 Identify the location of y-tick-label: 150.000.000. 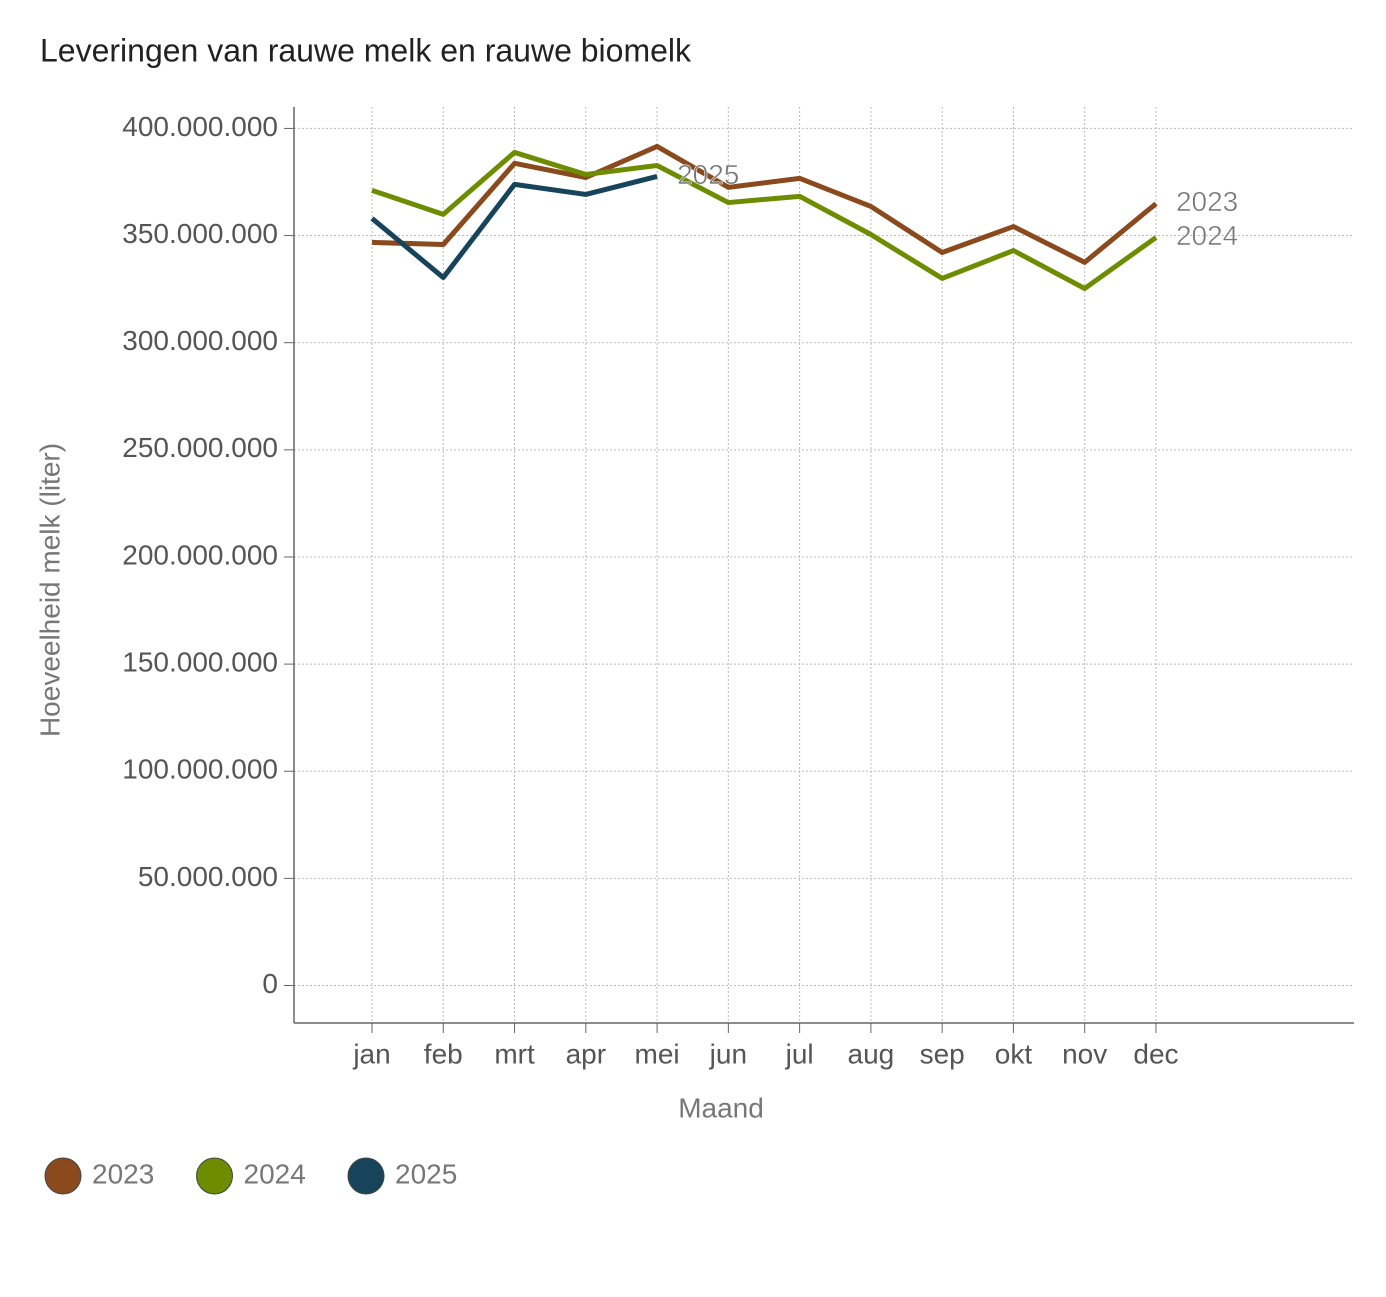
(200, 661).